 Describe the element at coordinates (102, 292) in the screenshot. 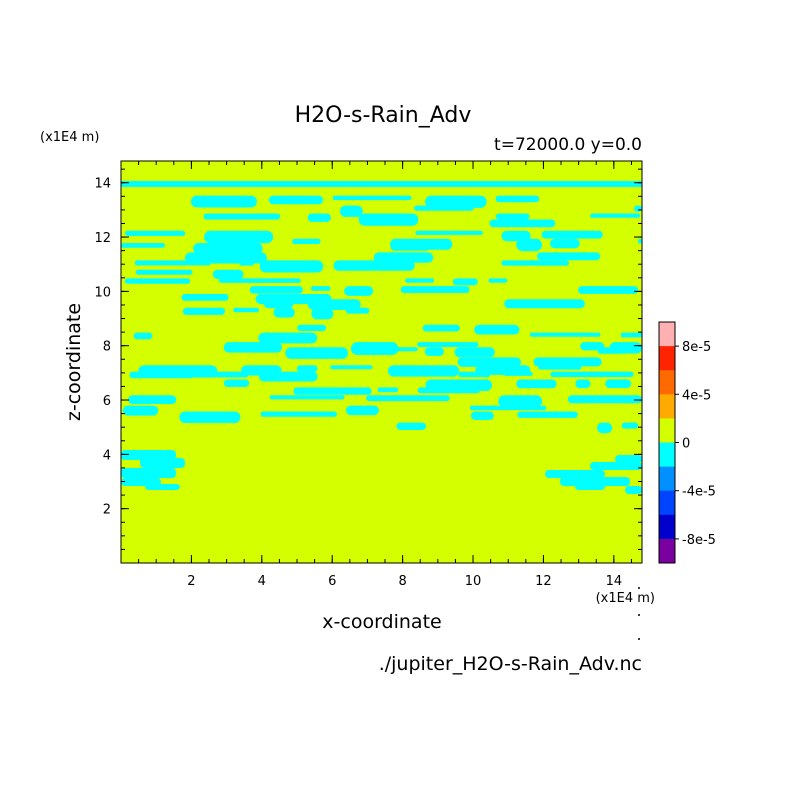

I see `y-tick-label: 10` at that location.